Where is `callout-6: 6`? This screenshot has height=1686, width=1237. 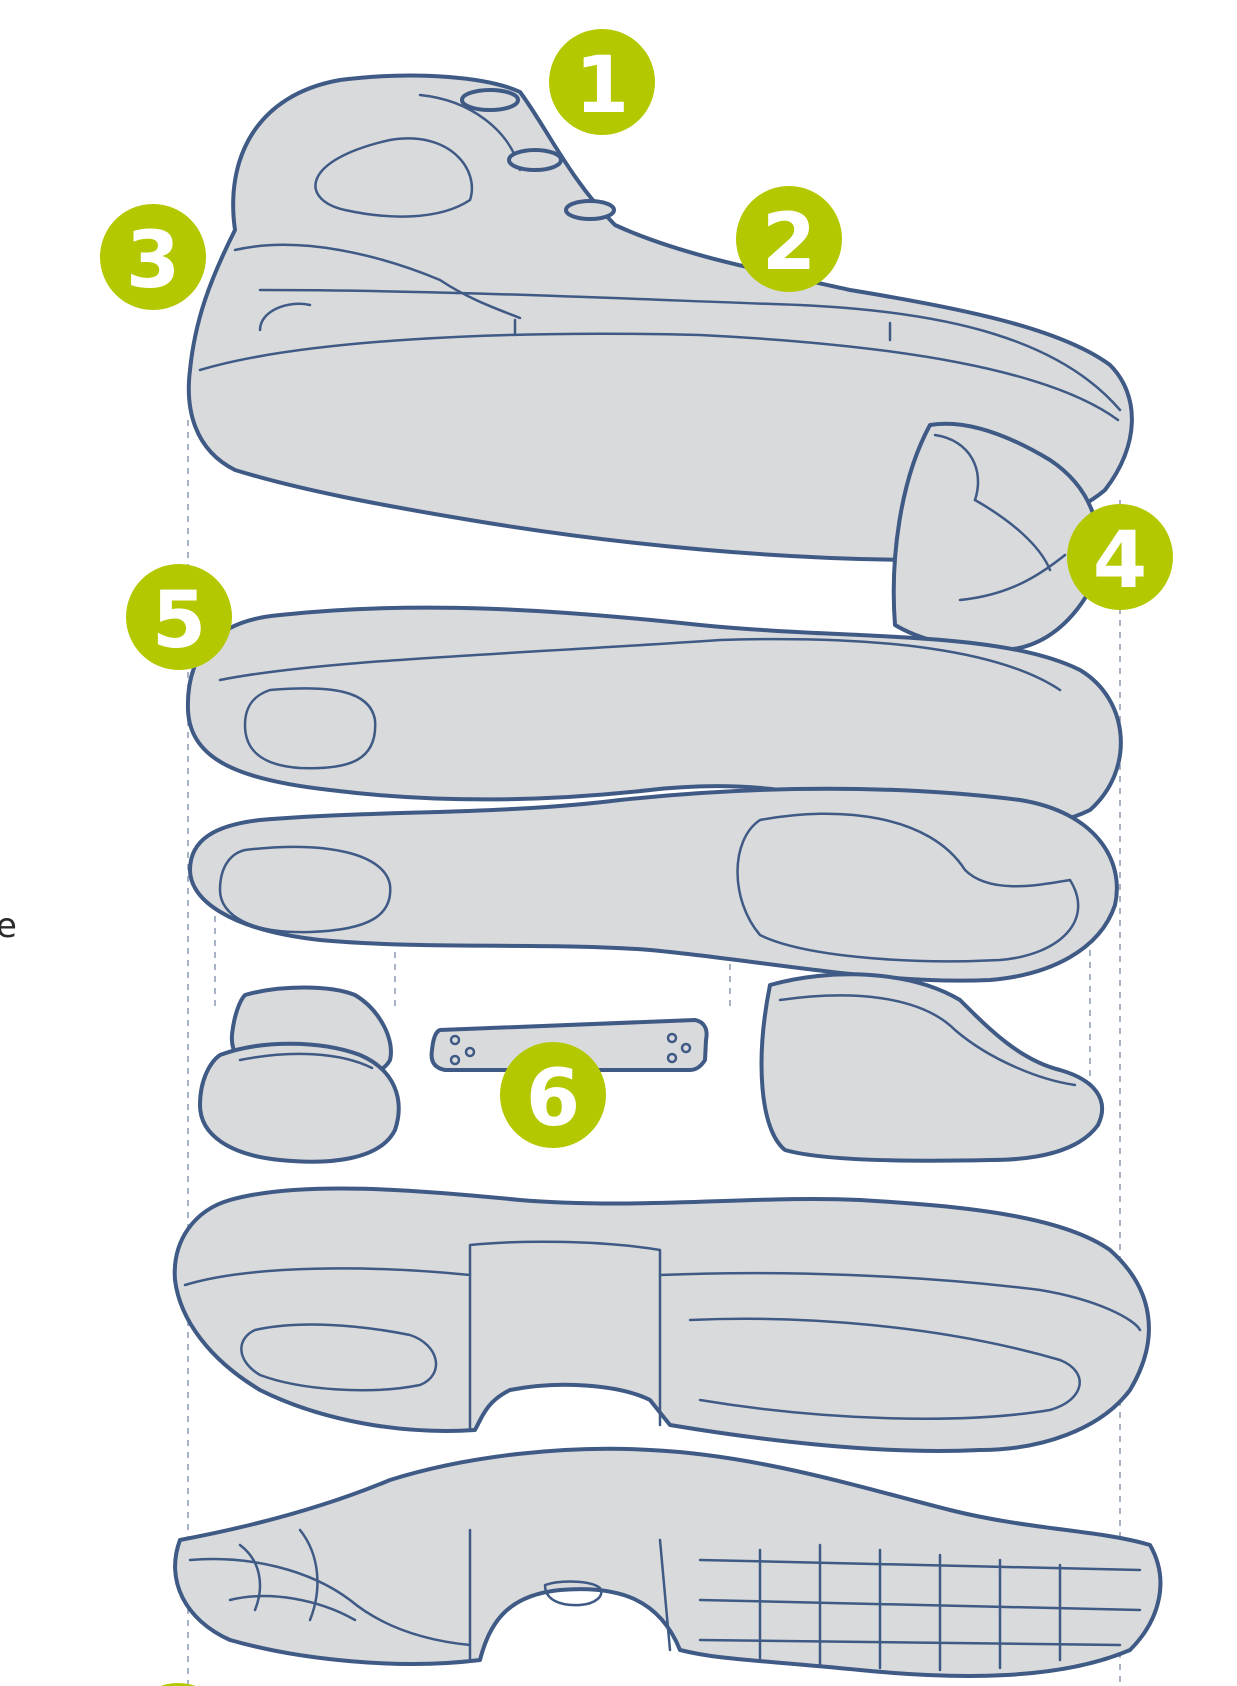
callout-6: 6 is located at coordinates (553, 1095).